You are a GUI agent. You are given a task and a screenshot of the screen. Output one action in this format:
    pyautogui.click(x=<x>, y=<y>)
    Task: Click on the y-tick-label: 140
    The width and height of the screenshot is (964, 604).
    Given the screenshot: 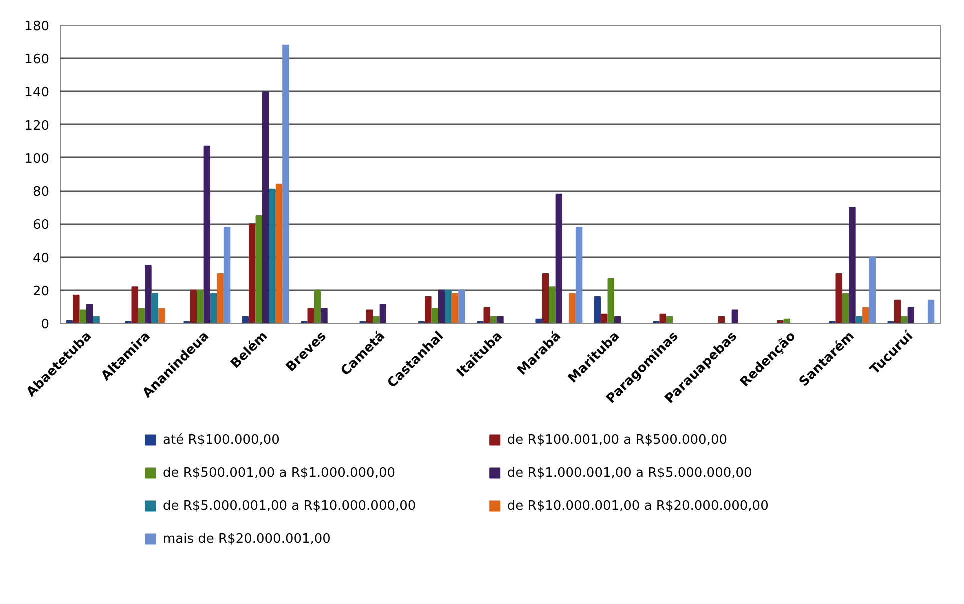 What is the action you would take?
    pyautogui.click(x=37, y=93)
    